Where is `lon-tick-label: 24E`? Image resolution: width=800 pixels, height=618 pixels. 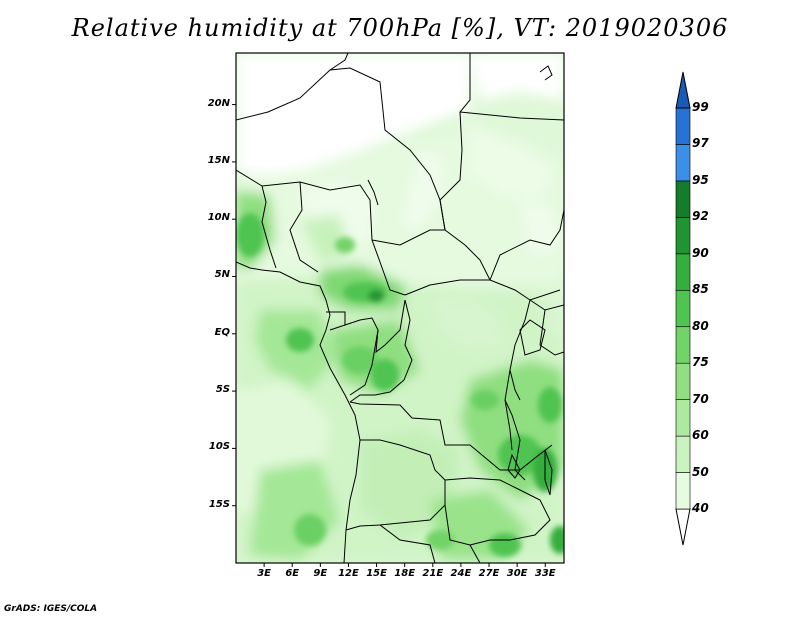 lon-tick-label: 24E is located at coordinates (461, 573).